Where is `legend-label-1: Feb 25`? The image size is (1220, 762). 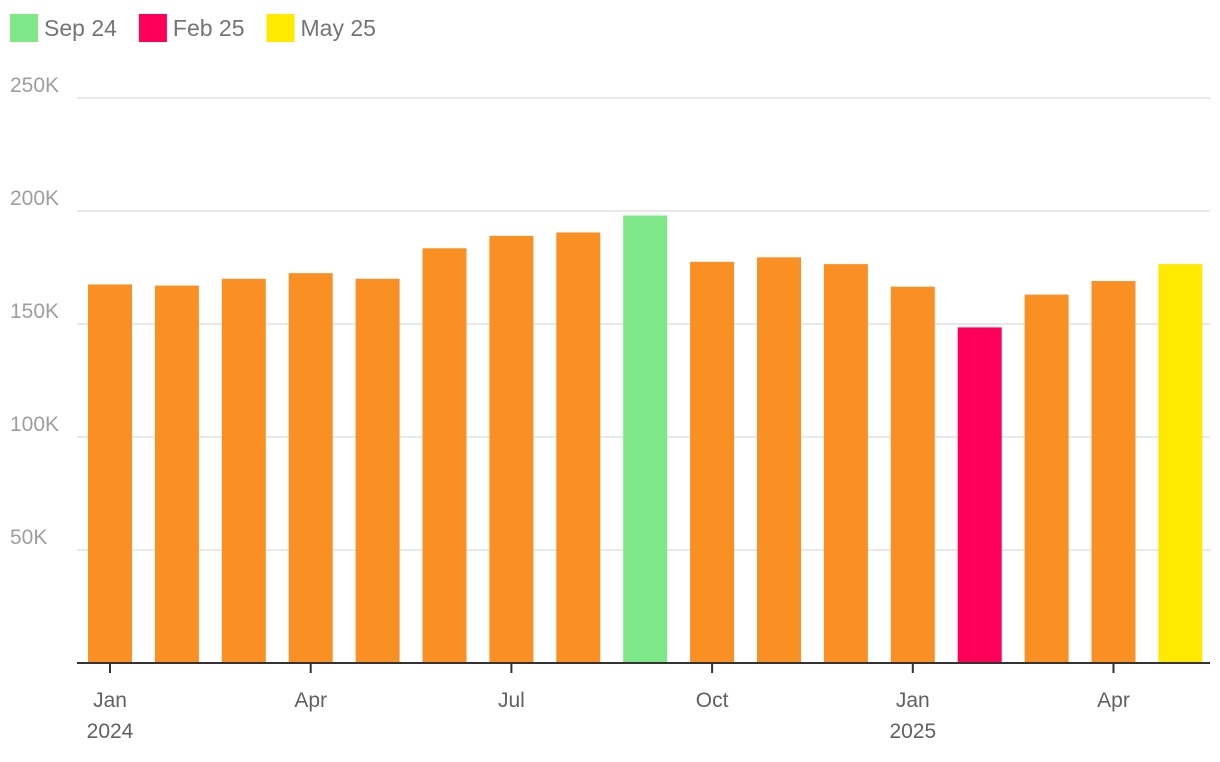
legend-label-1: Feb 25 is located at coordinates (209, 28).